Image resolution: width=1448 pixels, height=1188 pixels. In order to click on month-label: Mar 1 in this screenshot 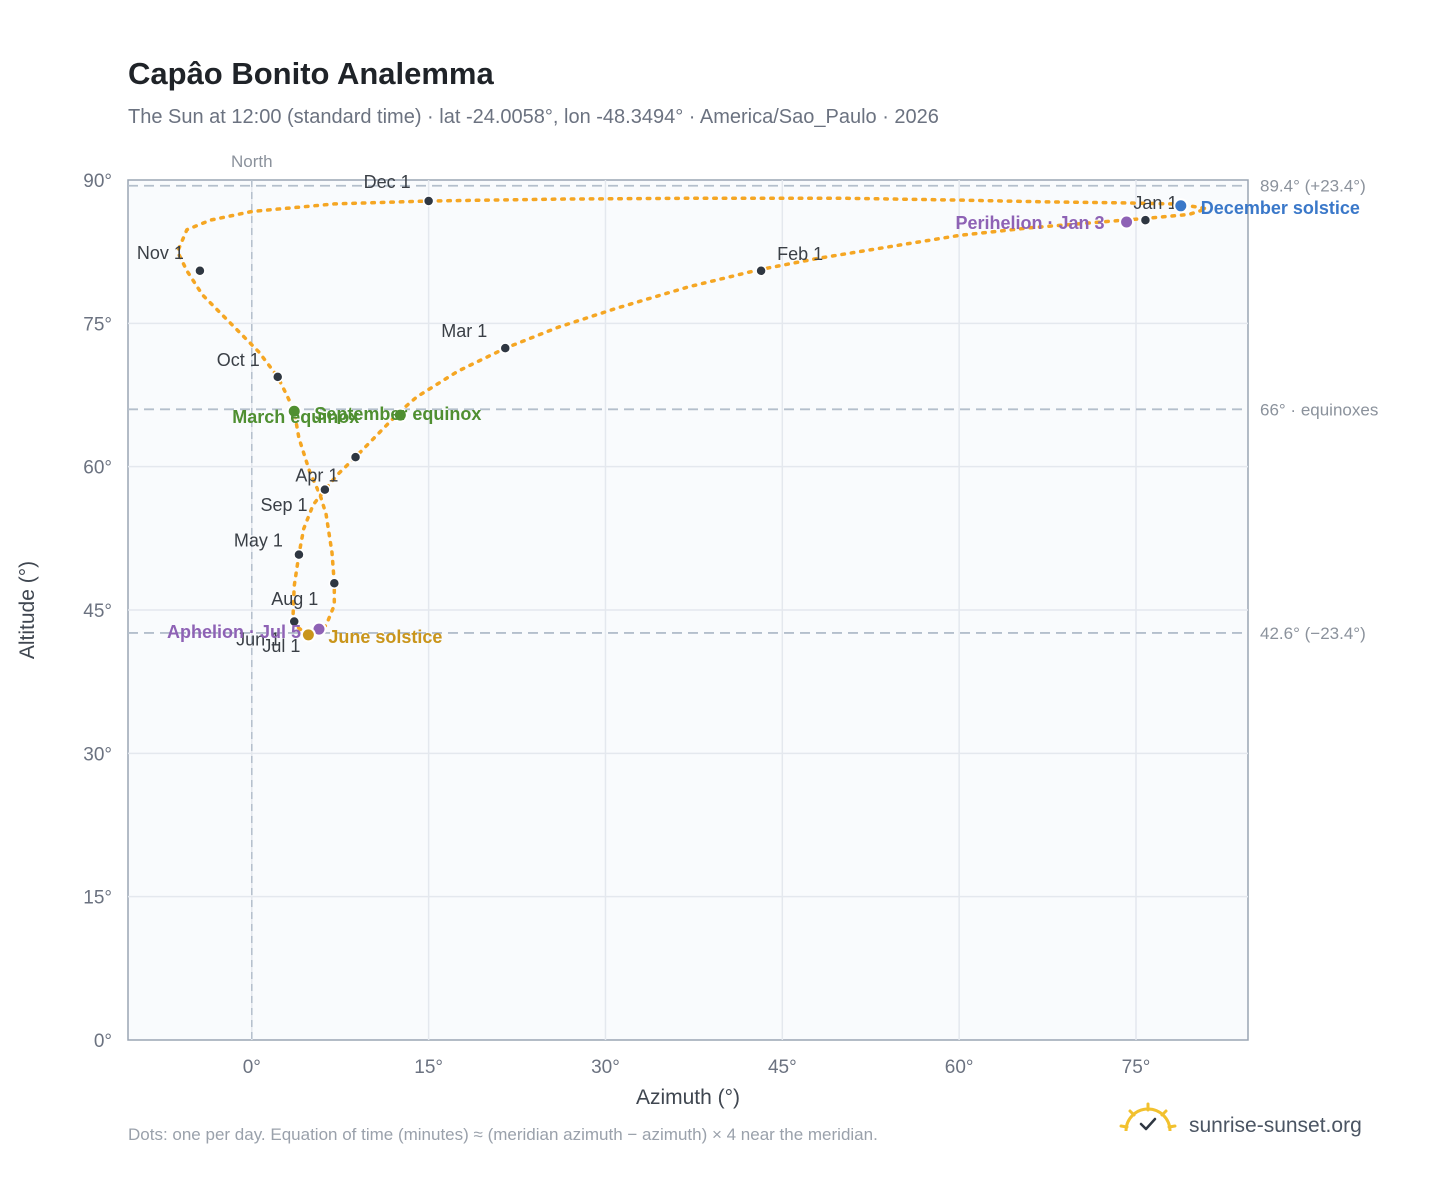, I will do `click(464, 331)`.